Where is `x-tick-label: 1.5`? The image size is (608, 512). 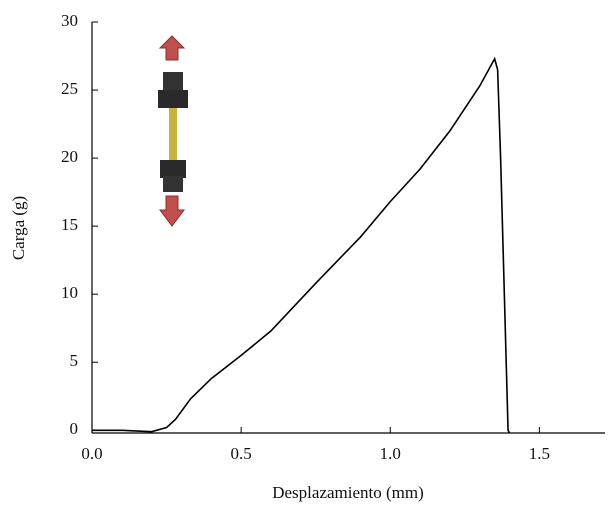 x-tick-label: 1.5 is located at coordinates (539, 453).